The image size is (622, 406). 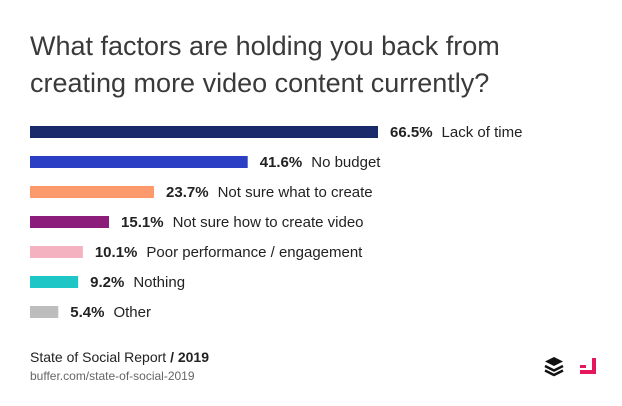 I want to click on bar-label-3: 15.1% Not sure how to create video, so click(x=242, y=222).